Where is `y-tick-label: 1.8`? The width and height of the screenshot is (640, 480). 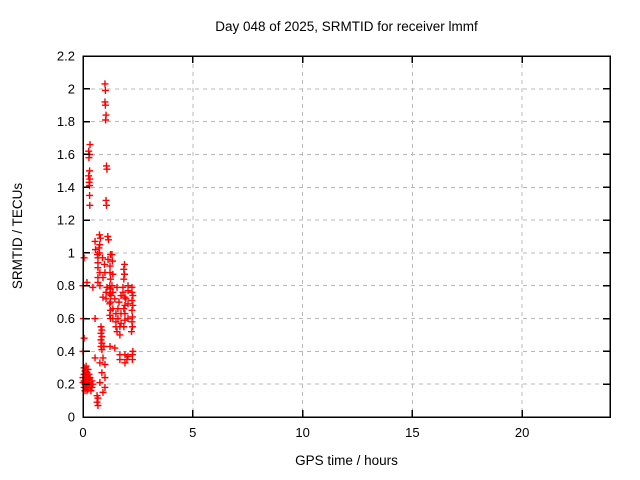
y-tick-label: 1.8 is located at coordinates (66, 121).